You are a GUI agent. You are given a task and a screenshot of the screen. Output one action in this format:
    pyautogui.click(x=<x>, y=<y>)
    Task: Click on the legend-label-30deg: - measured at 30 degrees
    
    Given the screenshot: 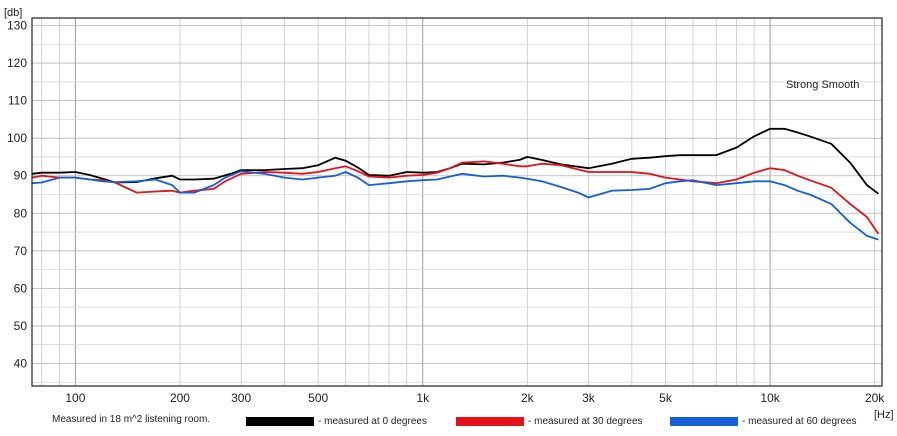 What is the action you would take?
    pyautogui.click(x=585, y=421)
    